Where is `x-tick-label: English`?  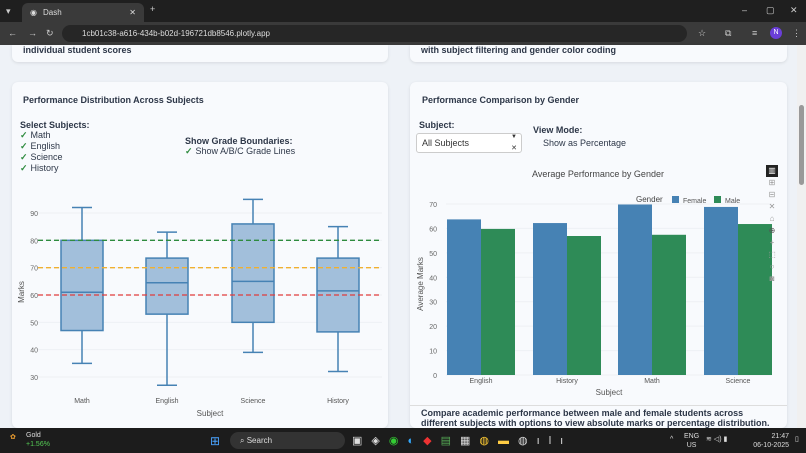 x-tick-label: English is located at coordinates (481, 381).